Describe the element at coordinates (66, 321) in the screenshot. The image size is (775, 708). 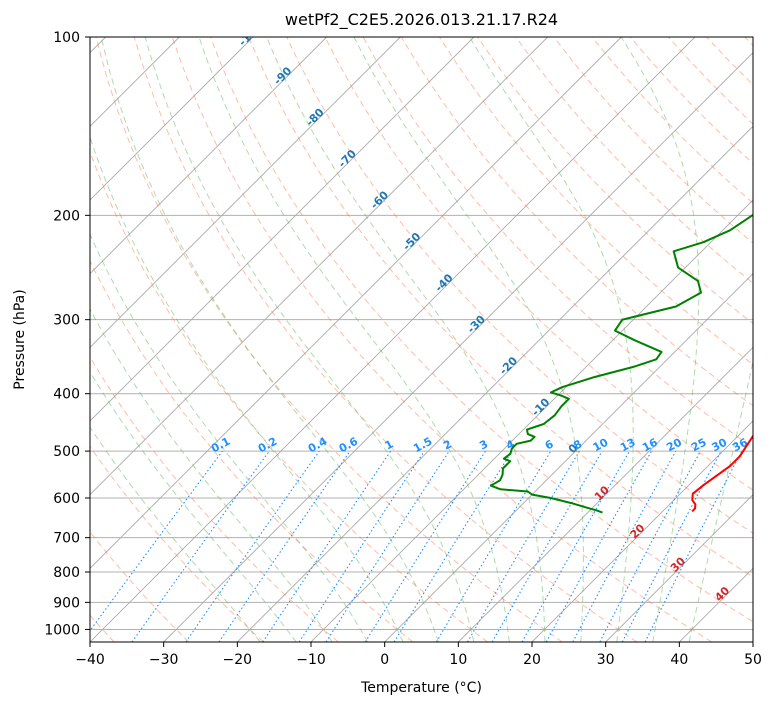
I see `y-tick-label: 300` at that location.